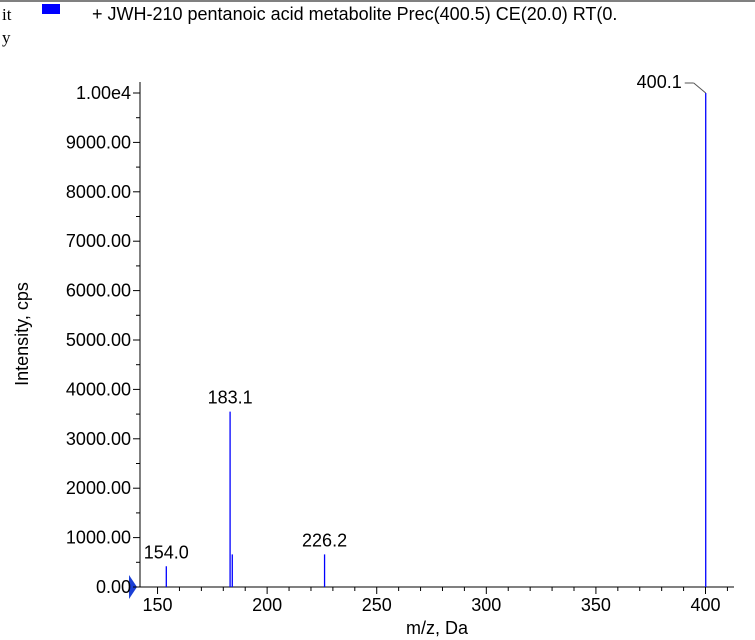 The height and width of the screenshot is (640, 755). I want to click on legend-swatch, so click(51, 9).